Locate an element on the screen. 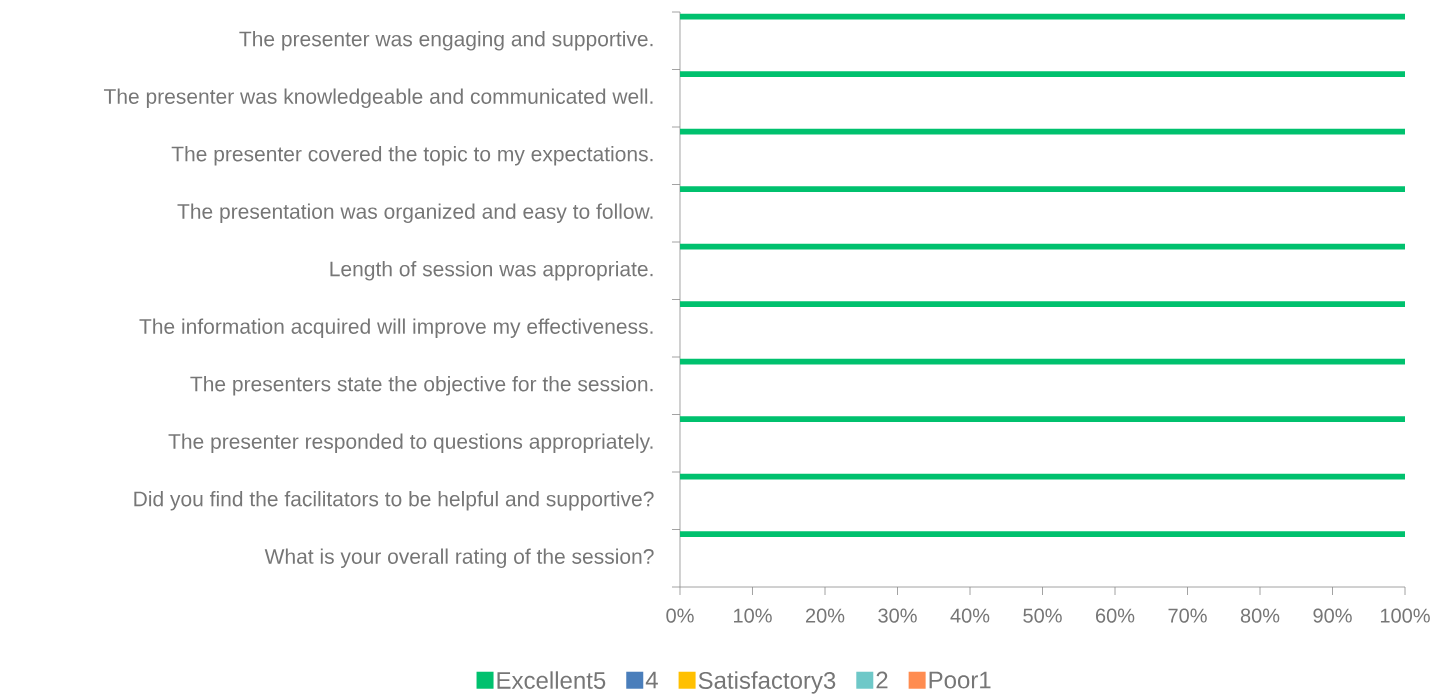  x-tick-label: 90% is located at coordinates (1332, 615).